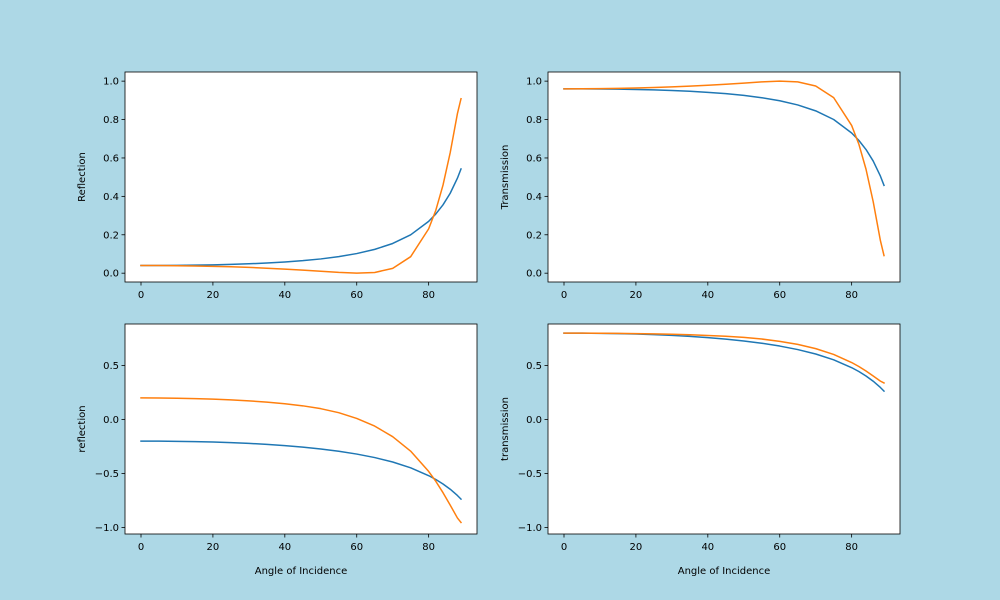 The image size is (1000, 600). What do you see at coordinates (505, 178) in the screenshot?
I see `y-axis-label: Transmission` at bounding box center [505, 178].